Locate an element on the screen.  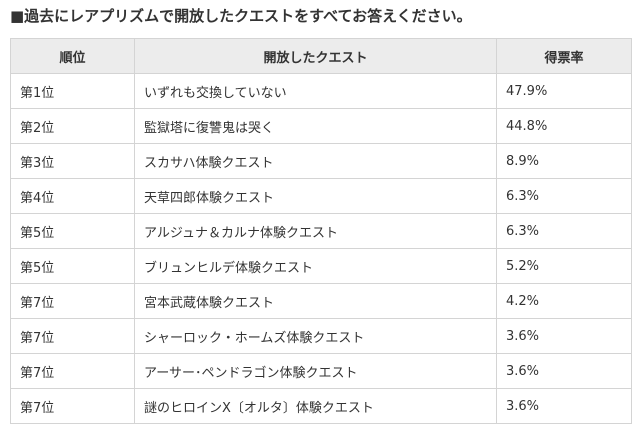
rate-cell: 4.2% is located at coordinates (564, 301).